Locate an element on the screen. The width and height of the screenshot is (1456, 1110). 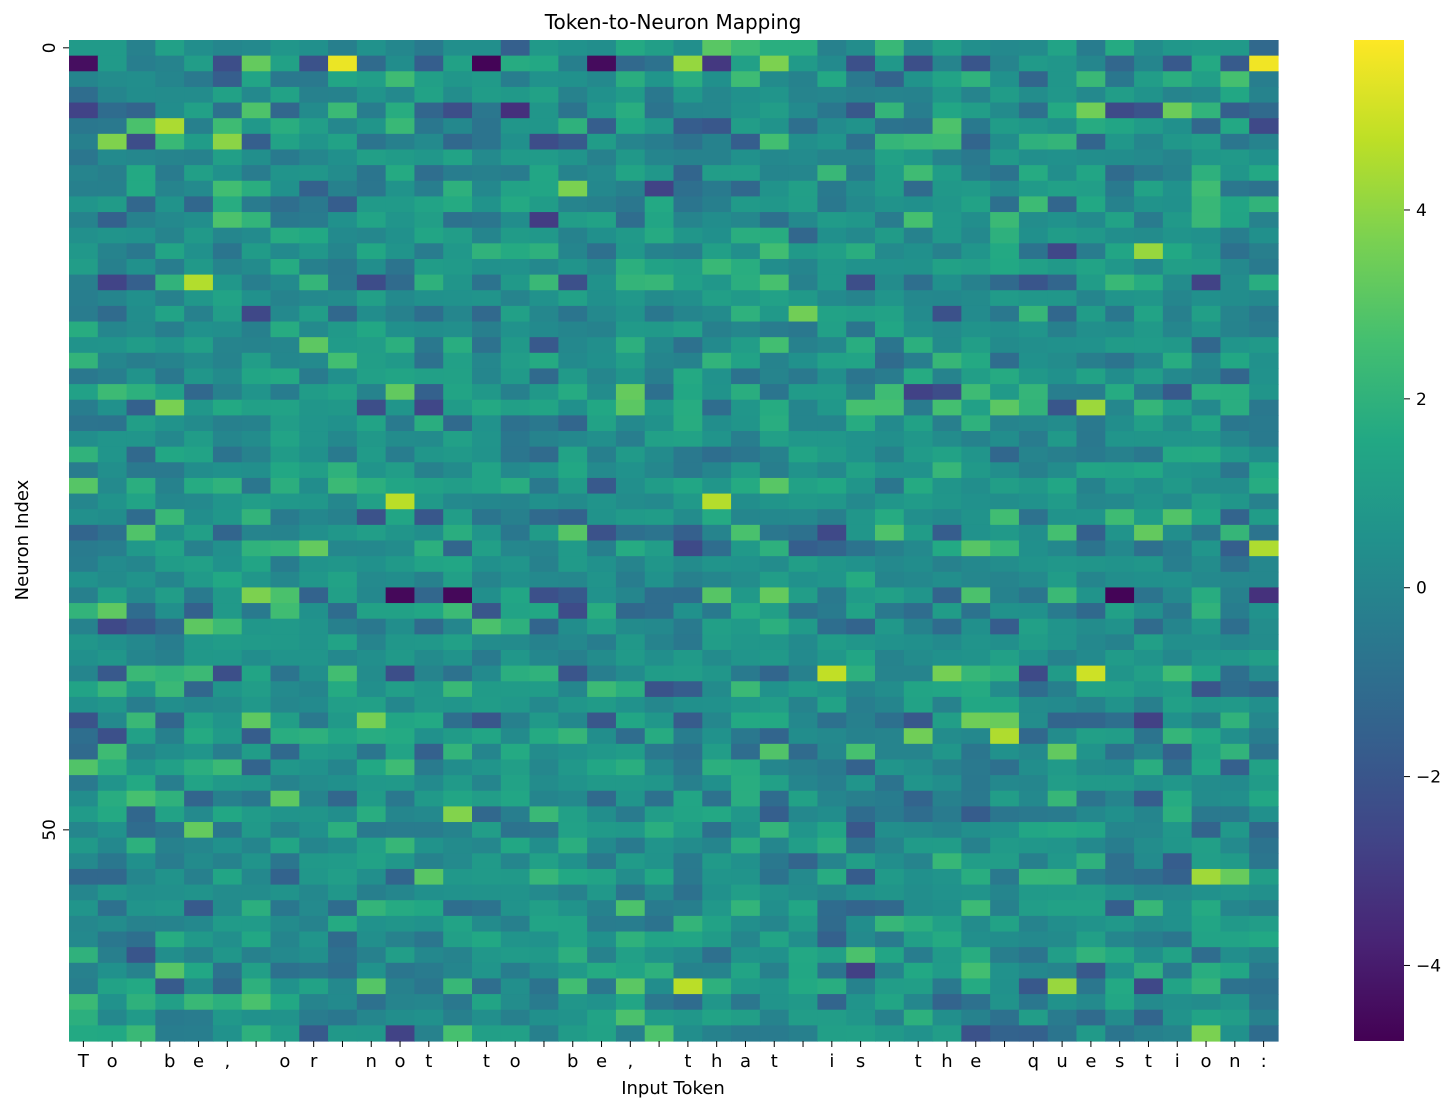
x-tick-label: e is located at coordinates (198, 1061).